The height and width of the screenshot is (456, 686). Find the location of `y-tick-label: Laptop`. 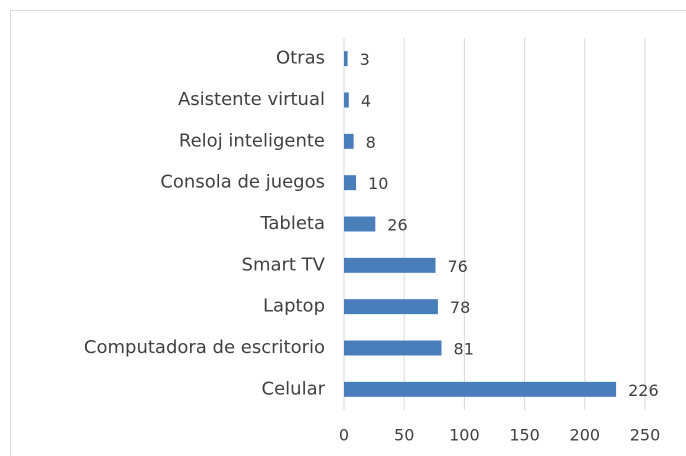

y-tick-label: Laptop is located at coordinates (294, 306).